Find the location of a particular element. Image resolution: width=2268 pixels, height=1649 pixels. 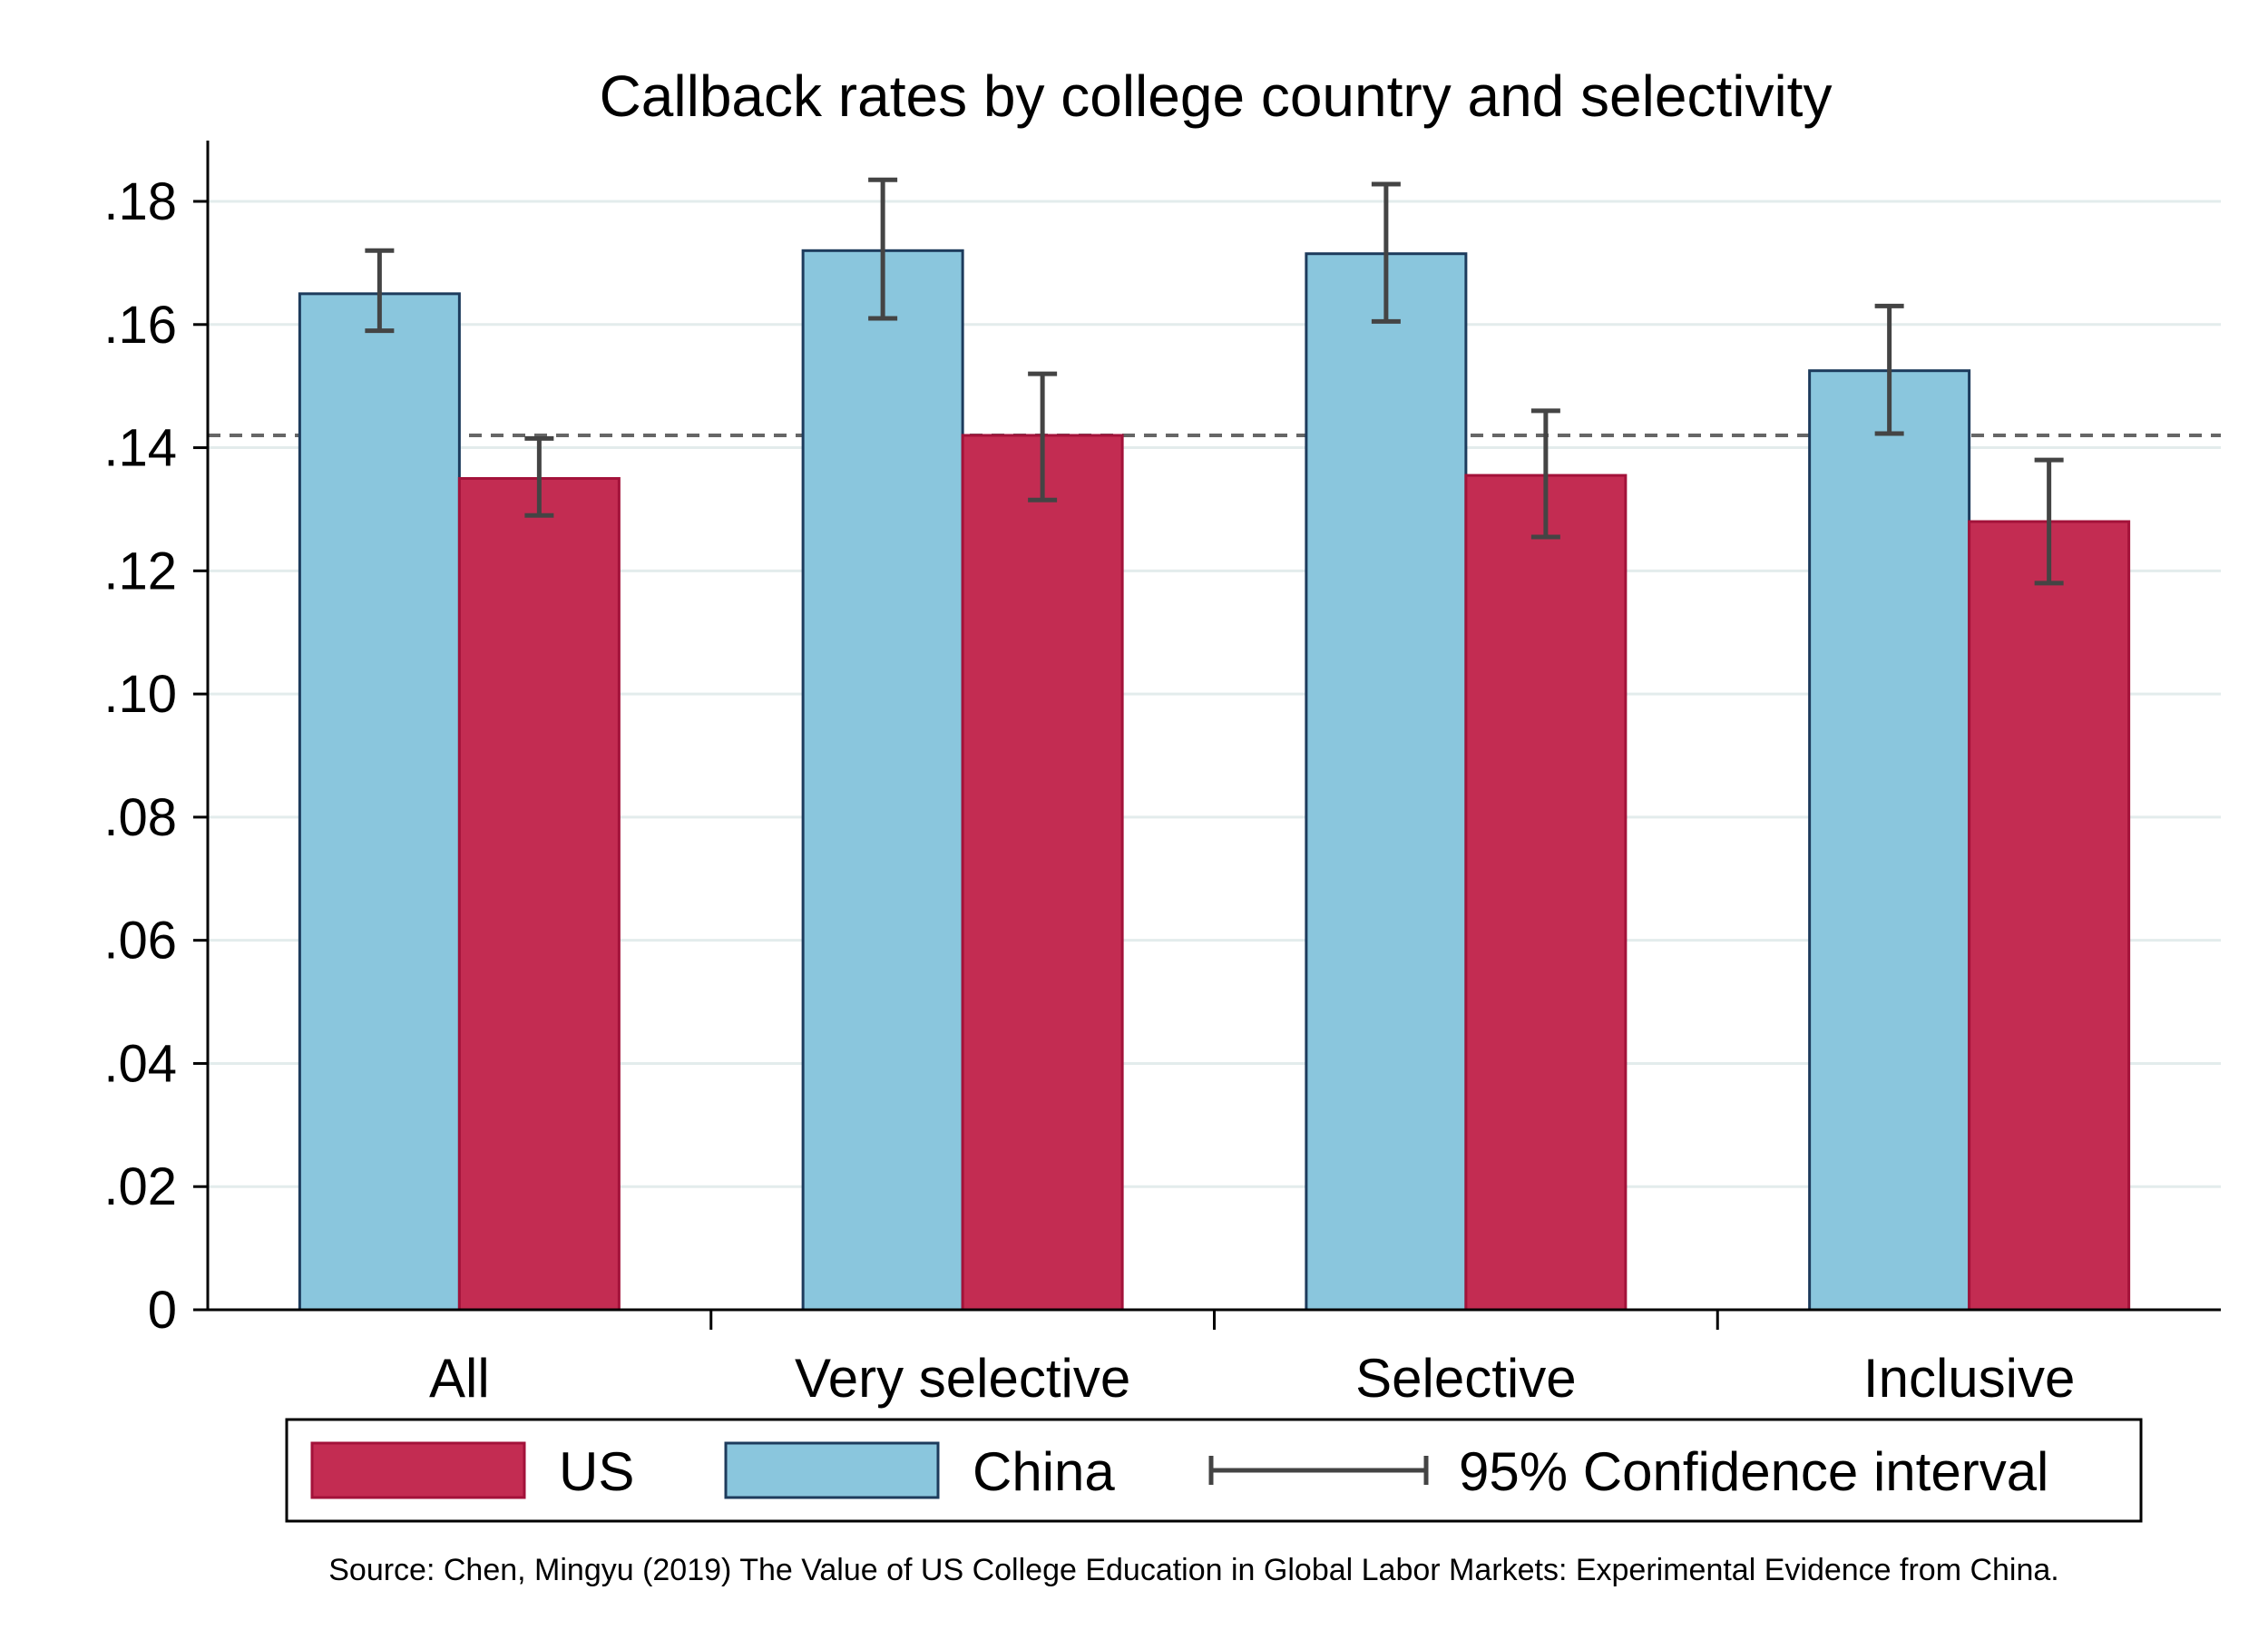

errorbar-us-selective is located at coordinates (1545, 474).